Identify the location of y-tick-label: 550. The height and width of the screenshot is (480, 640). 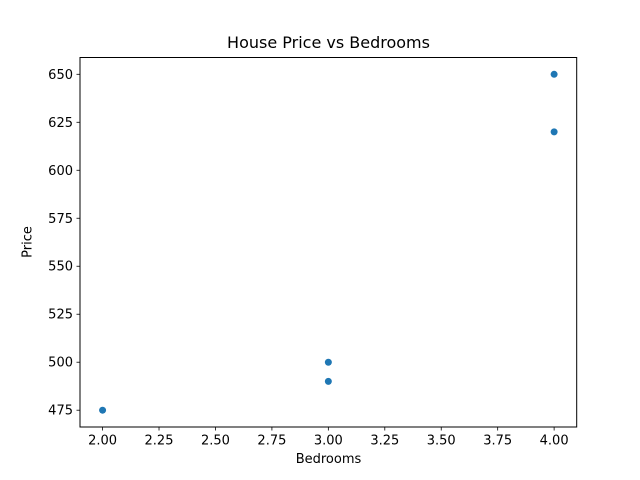
(60, 267).